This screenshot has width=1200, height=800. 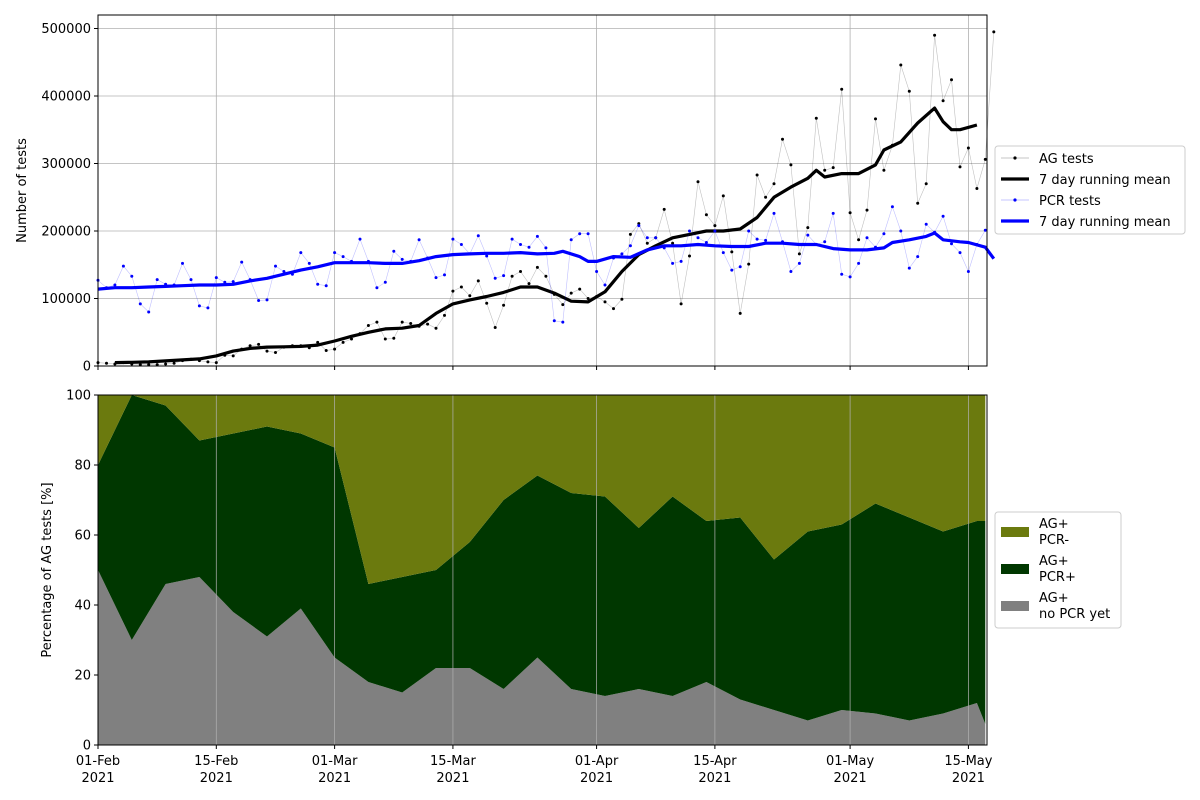 What do you see at coordinates (1066, 159) in the screenshot?
I see `legend-label: AG tests` at bounding box center [1066, 159].